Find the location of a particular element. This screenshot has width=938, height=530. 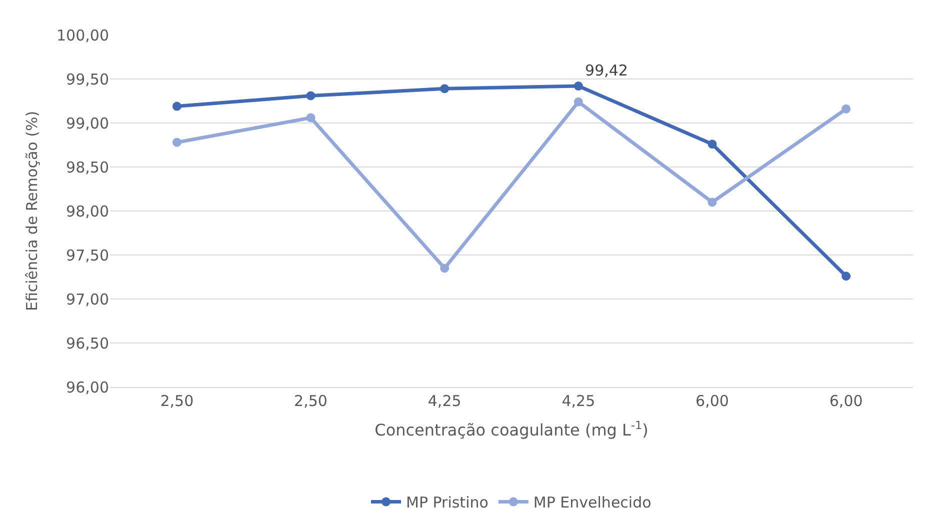

y-tick-label: 98,00 is located at coordinates (87, 211).